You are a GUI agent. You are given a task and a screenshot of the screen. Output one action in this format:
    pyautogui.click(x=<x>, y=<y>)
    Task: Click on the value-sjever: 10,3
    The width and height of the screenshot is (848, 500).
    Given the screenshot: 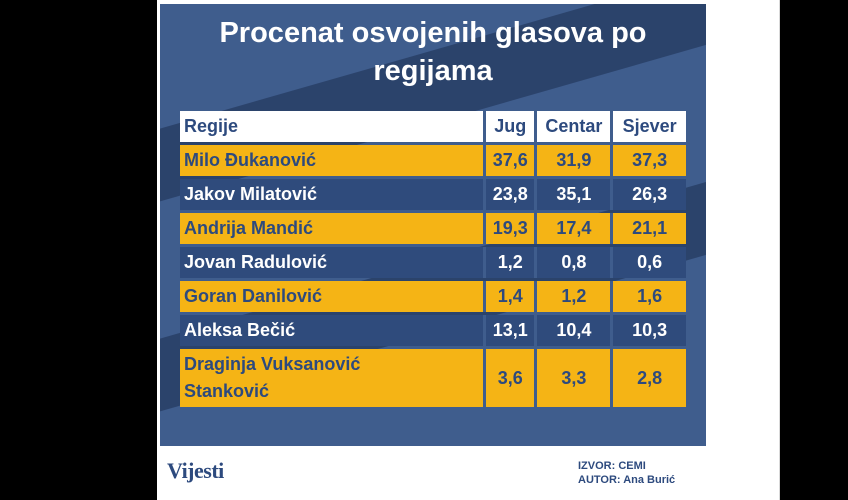 What is the action you would take?
    pyautogui.click(x=648, y=330)
    